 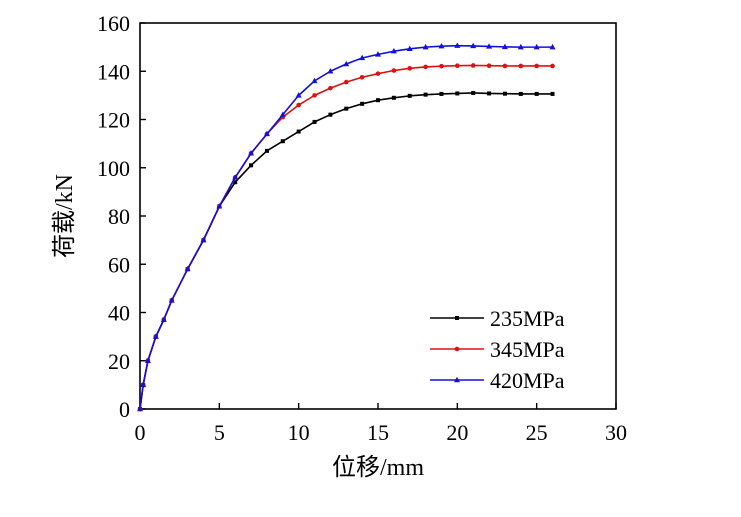 I want to click on legend-item: 235MPa, so click(x=497, y=318).